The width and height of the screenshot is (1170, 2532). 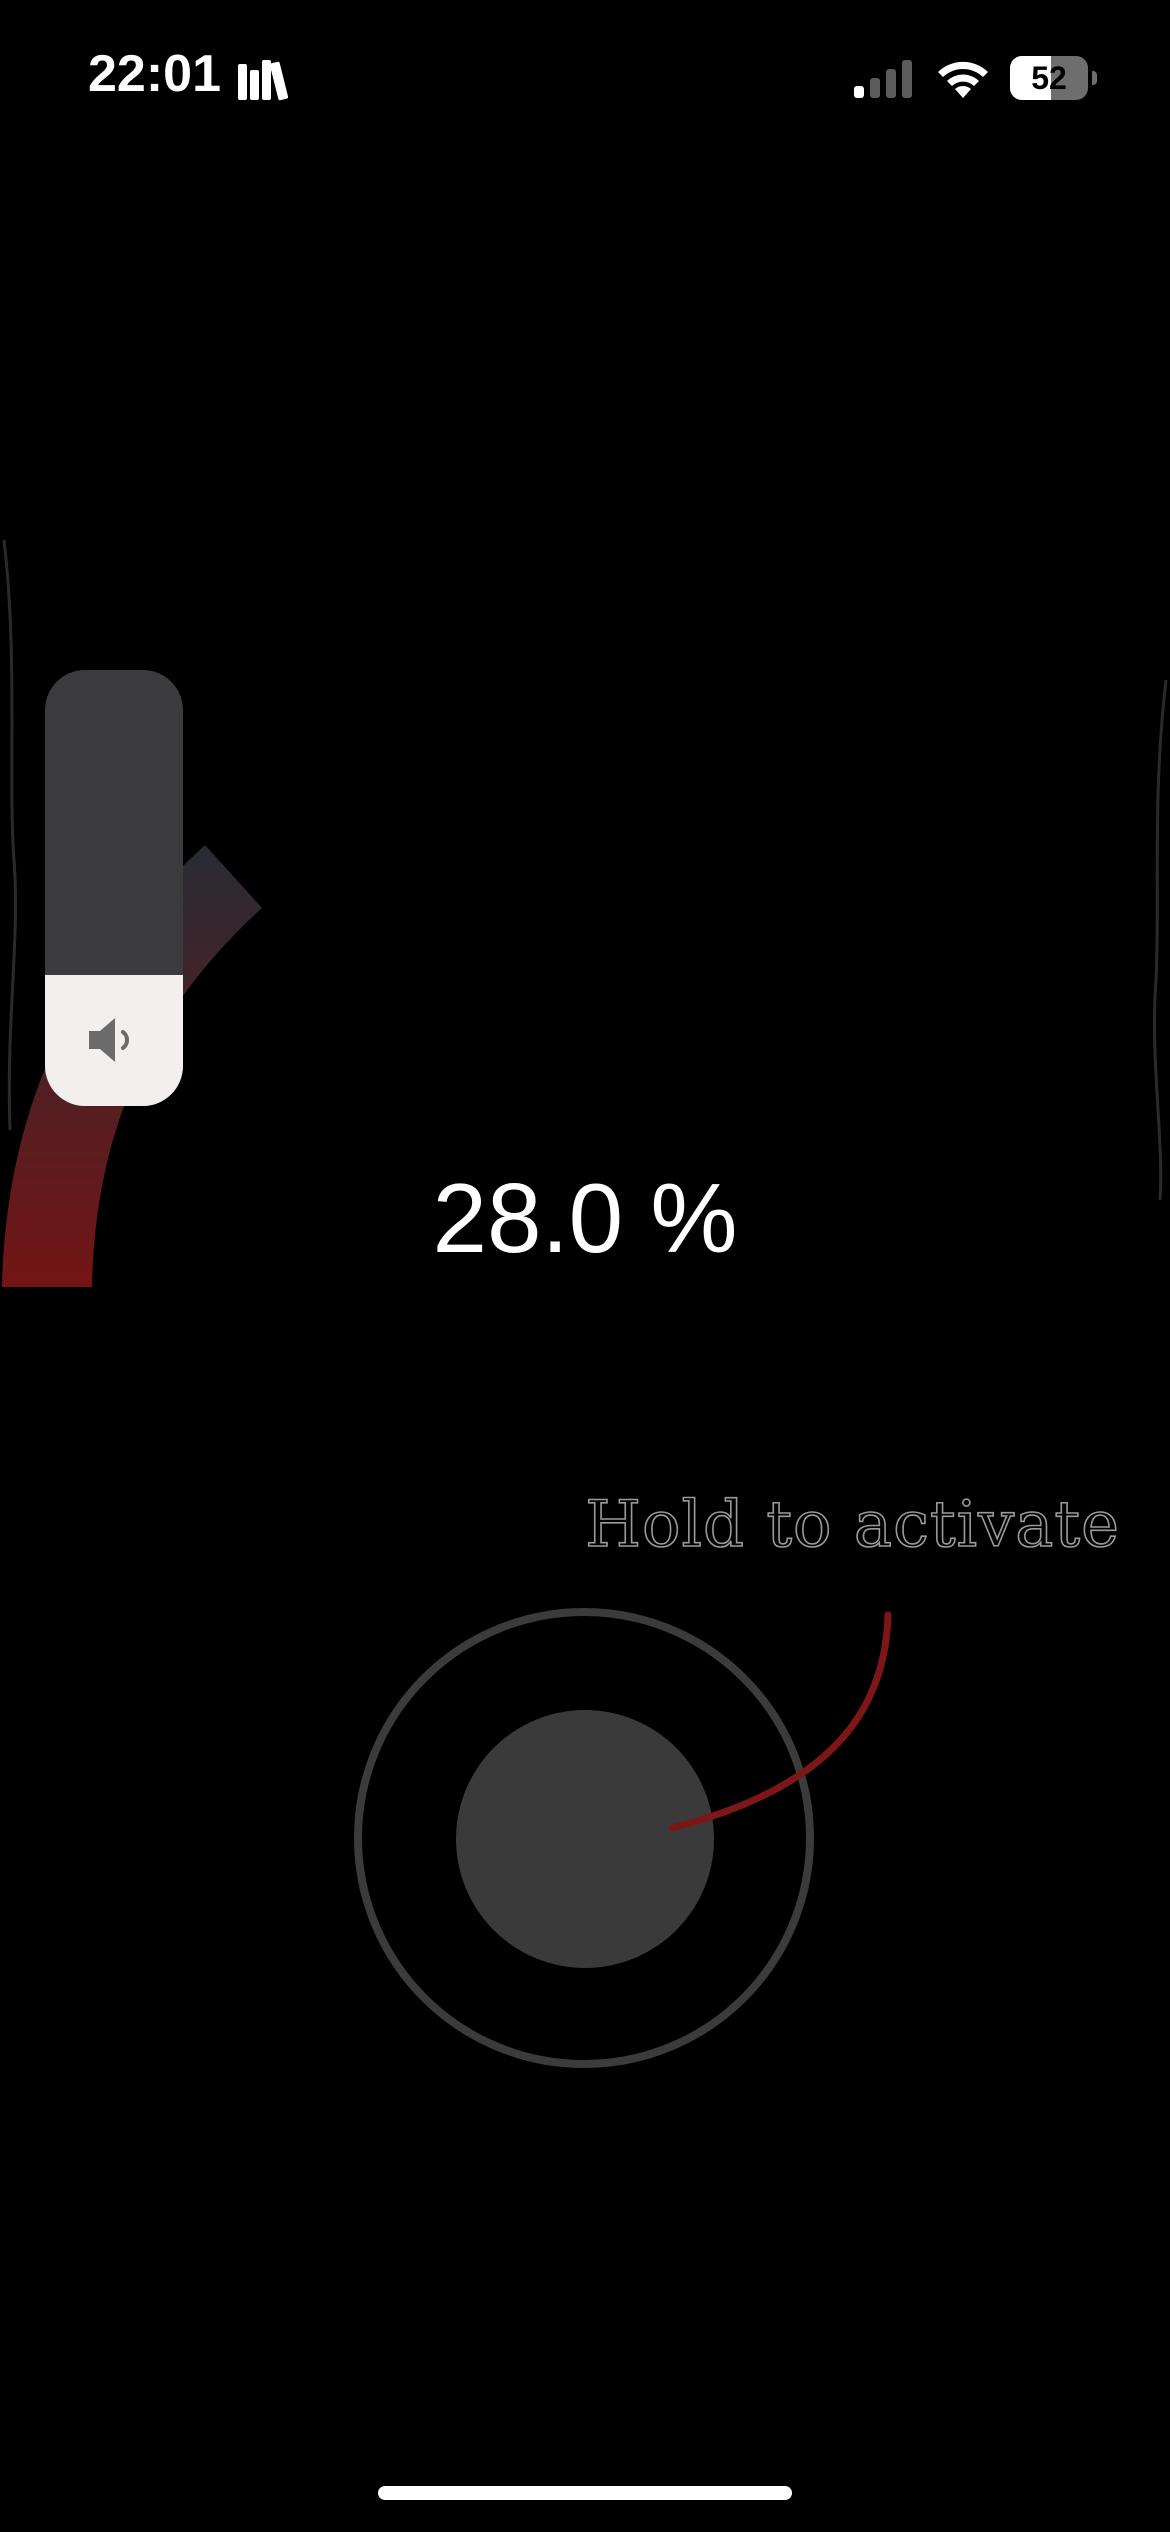 What do you see at coordinates (154, 74) in the screenshot?
I see `status-time: 22:01` at bounding box center [154, 74].